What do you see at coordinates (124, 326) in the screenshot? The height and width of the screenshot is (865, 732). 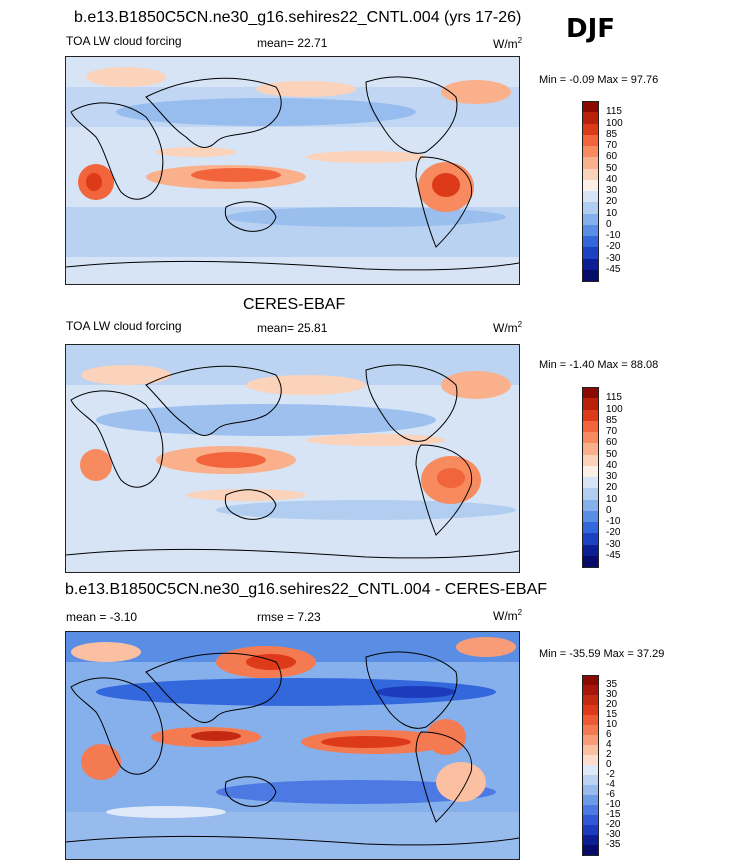 I see `panel-2-left-label: TOA LW cloud forcing` at bounding box center [124, 326].